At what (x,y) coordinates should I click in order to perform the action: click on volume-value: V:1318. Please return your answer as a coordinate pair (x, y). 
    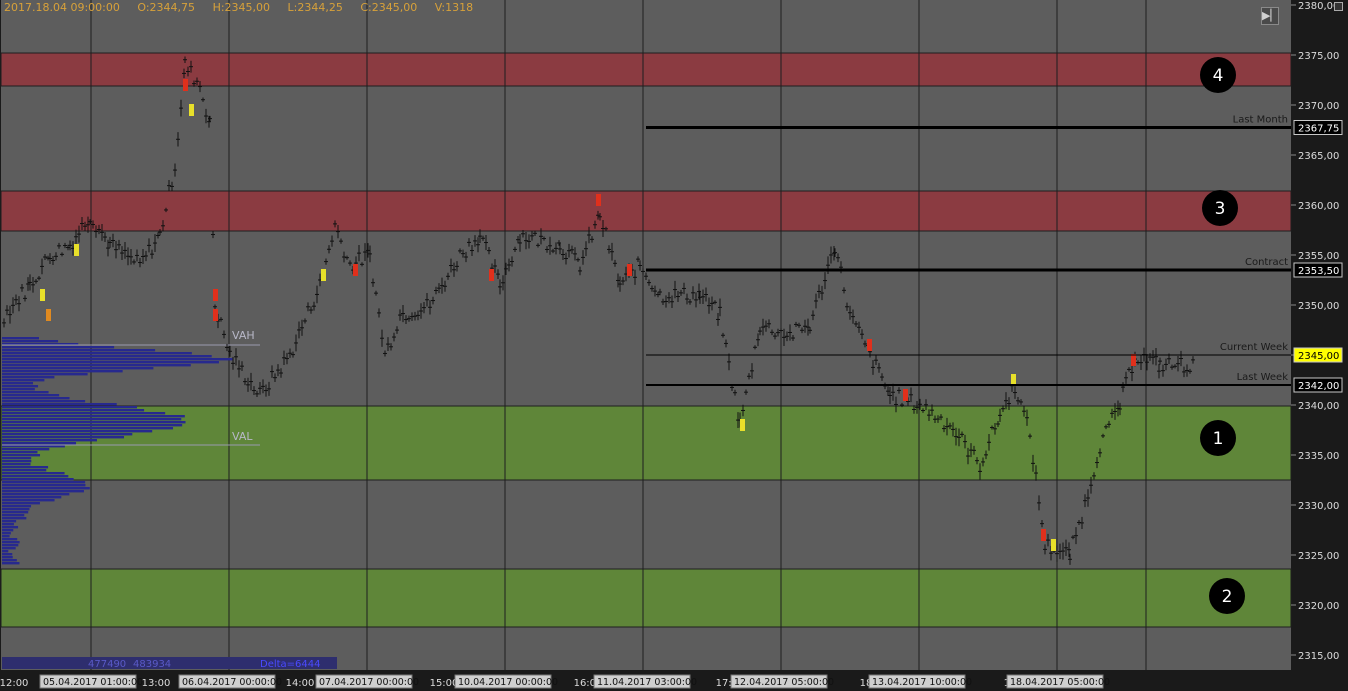
    Looking at the image, I should click on (454, 7).